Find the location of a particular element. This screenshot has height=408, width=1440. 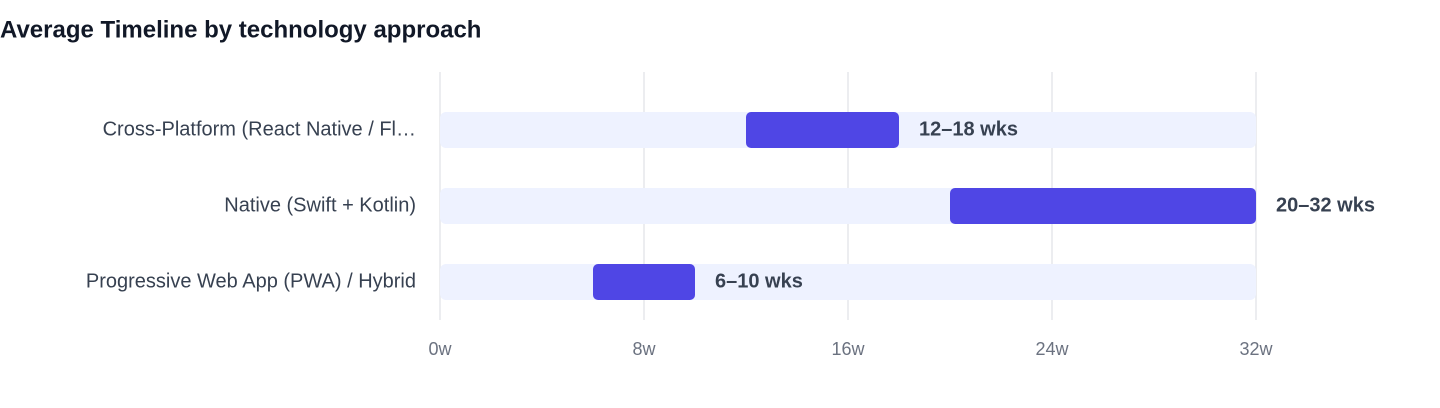

value-label: 20–32 wks is located at coordinates (1325, 205).